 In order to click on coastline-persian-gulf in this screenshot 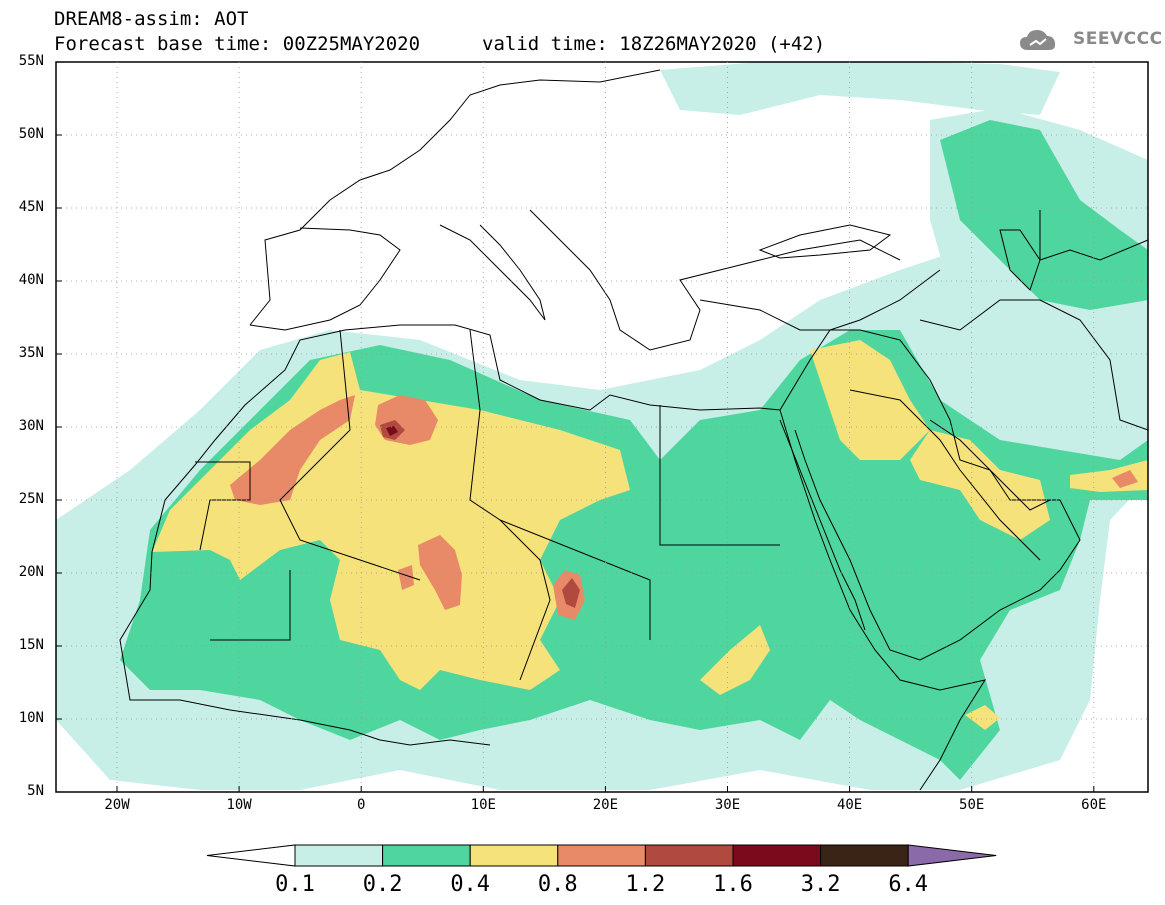, I will do `click(990, 465)`.